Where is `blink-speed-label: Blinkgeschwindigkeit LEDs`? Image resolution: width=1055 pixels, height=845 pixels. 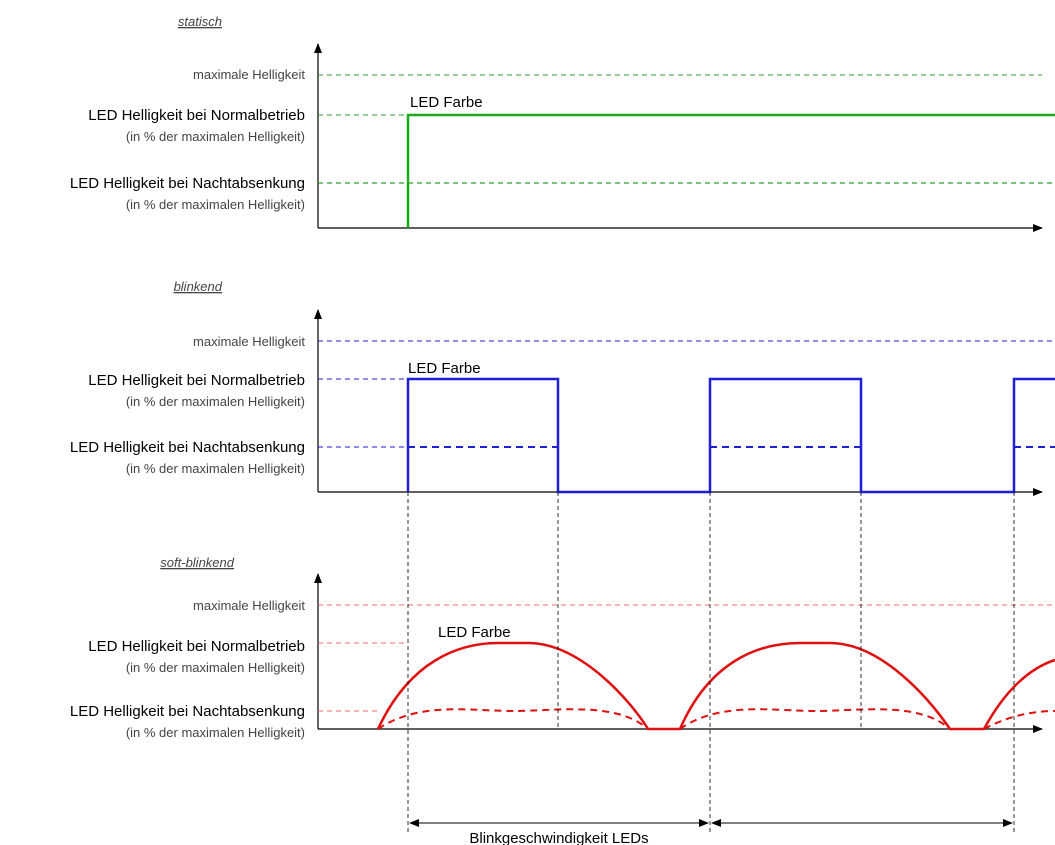
blink-speed-label: Blinkgeschwindigkeit LEDs is located at coordinates (558, 837).